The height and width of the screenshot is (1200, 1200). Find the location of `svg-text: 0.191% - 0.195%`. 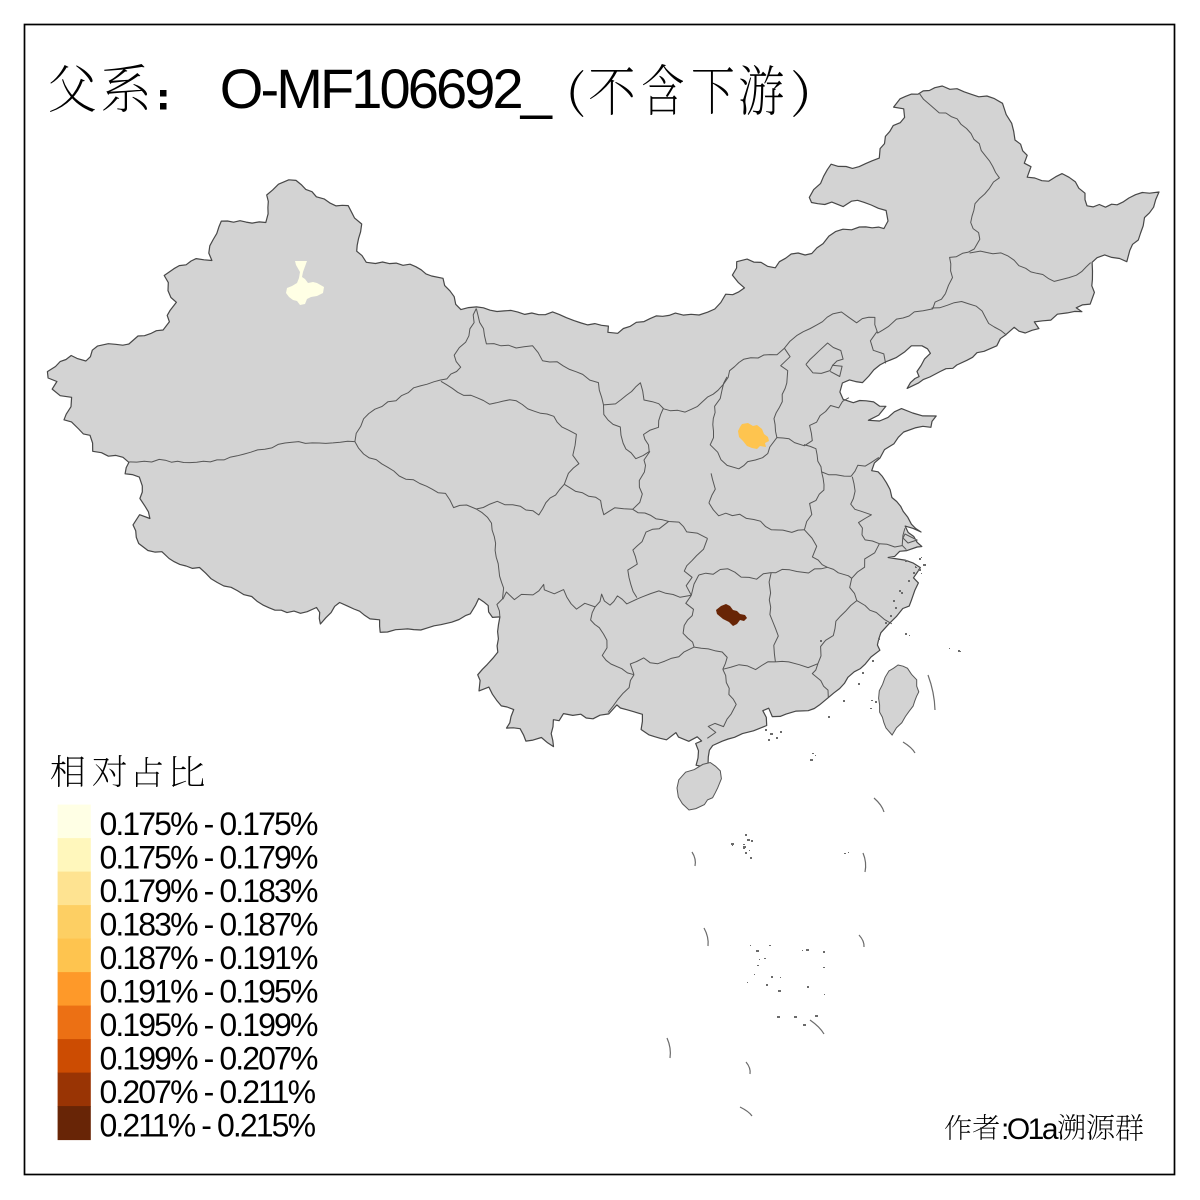

svg-text: 0.191% - 0.195% is located at coordinates (209, 991).